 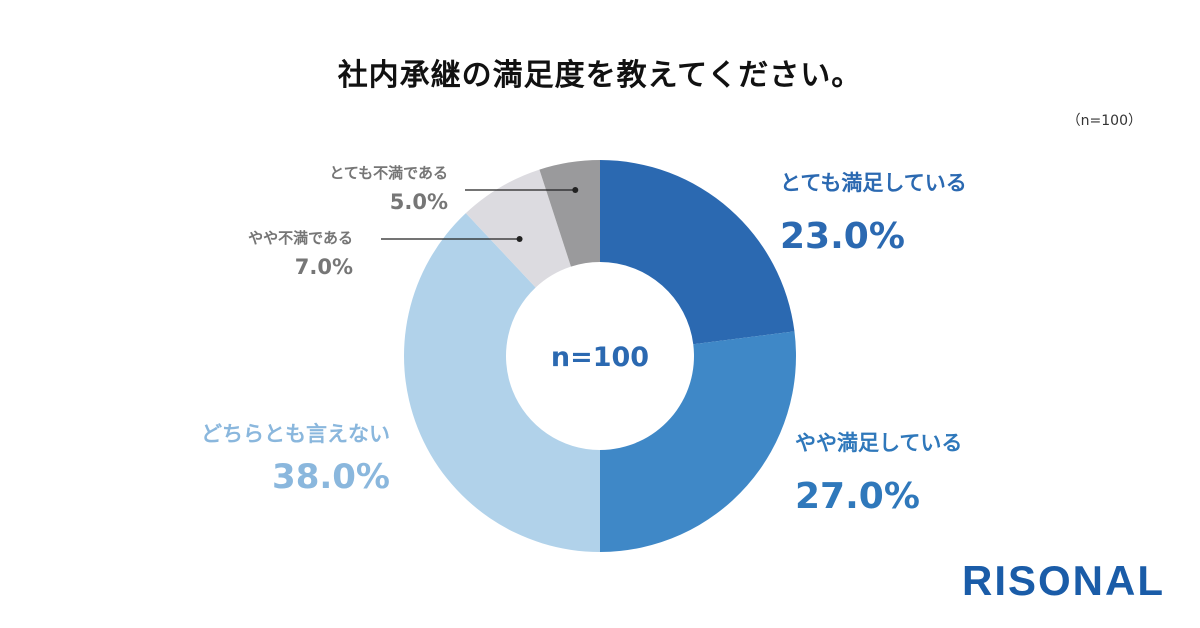 I want to click on category-label: やや不満である, so click(x=300, y=238).